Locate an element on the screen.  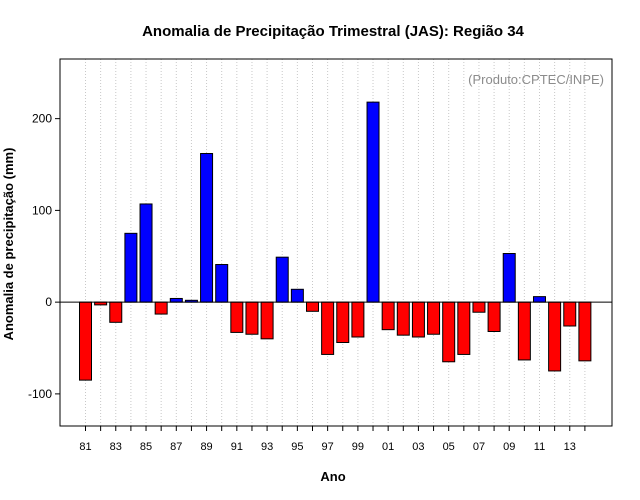
x-tick-label: 07 is located at coordinates (479, 447).